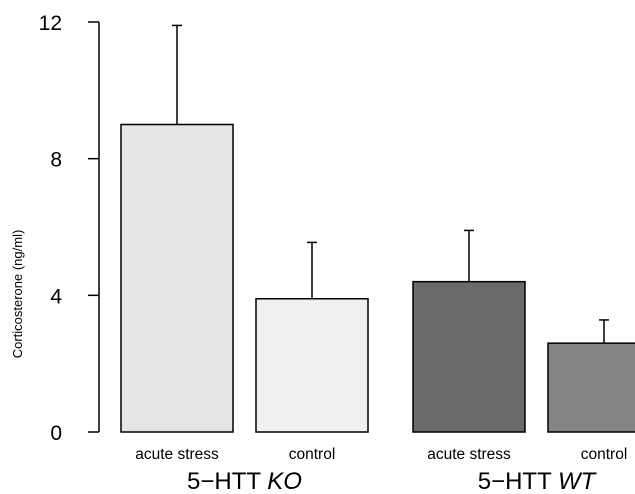  What do you see at coordinates (284, 481) in the screenshot?
I see `group-label-genotype: KO` at bounding box center [284, 481].